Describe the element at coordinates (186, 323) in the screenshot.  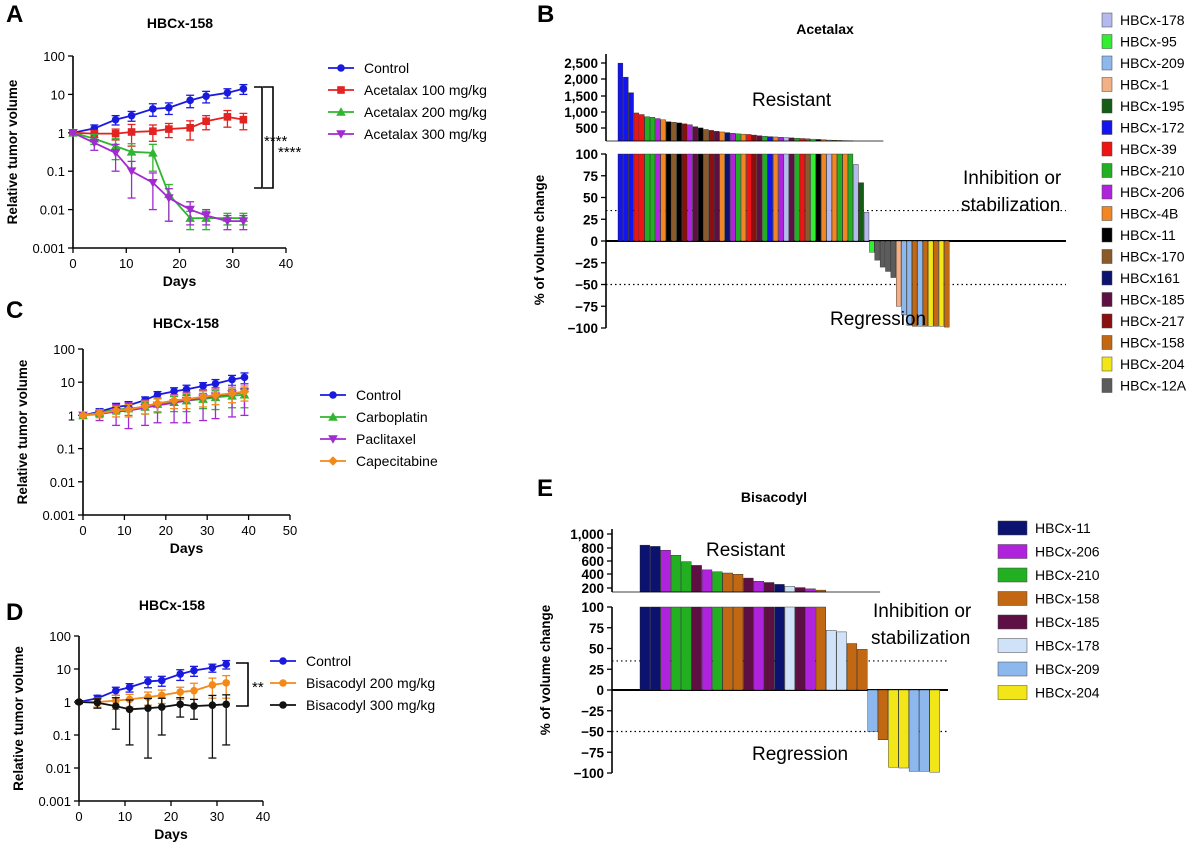
I see `chart-title: HBCx-158` at that location.